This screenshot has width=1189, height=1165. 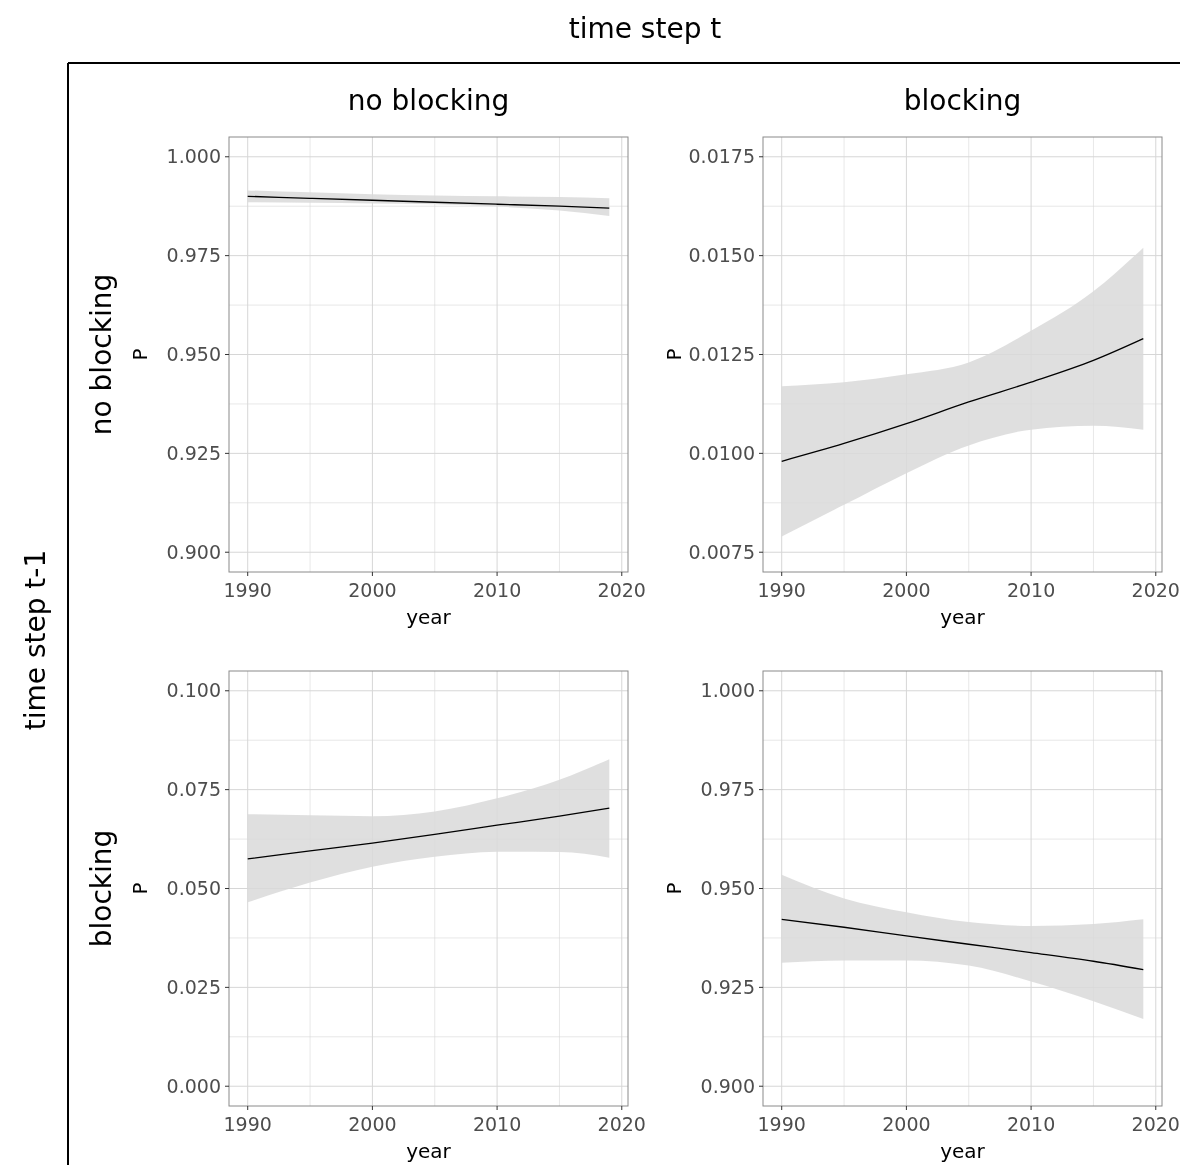 I want to click on y-tick-label: 0.0175, so click(x=721, y=156).